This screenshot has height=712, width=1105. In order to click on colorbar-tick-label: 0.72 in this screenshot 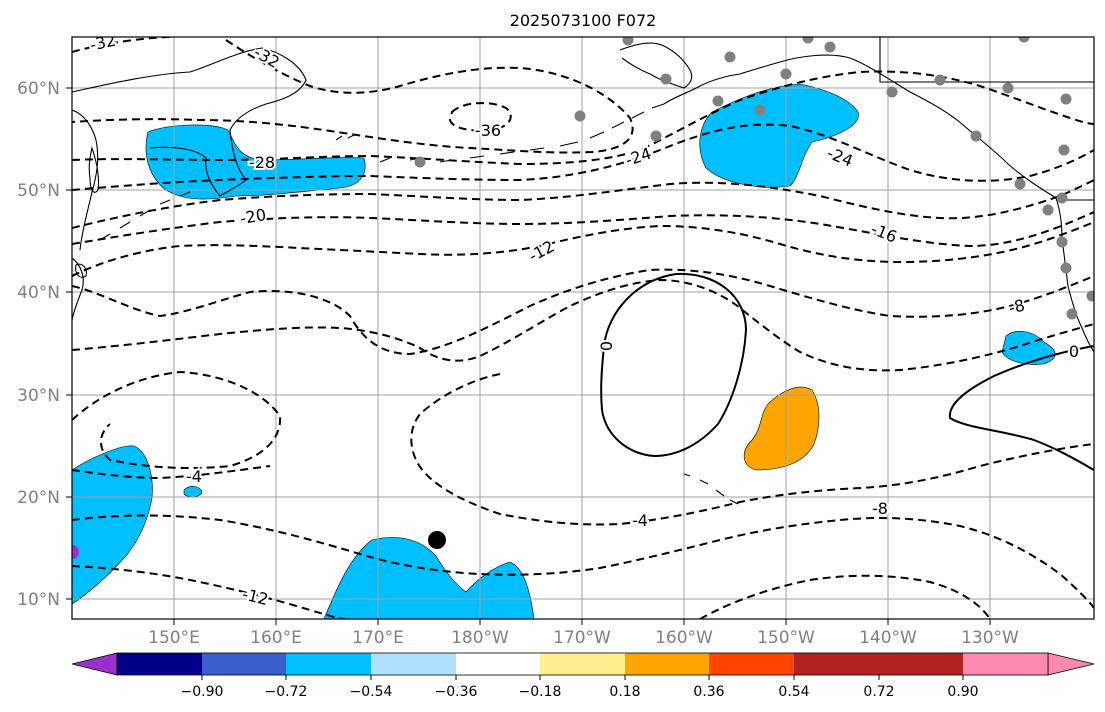, I will do `click(878, 692)`.